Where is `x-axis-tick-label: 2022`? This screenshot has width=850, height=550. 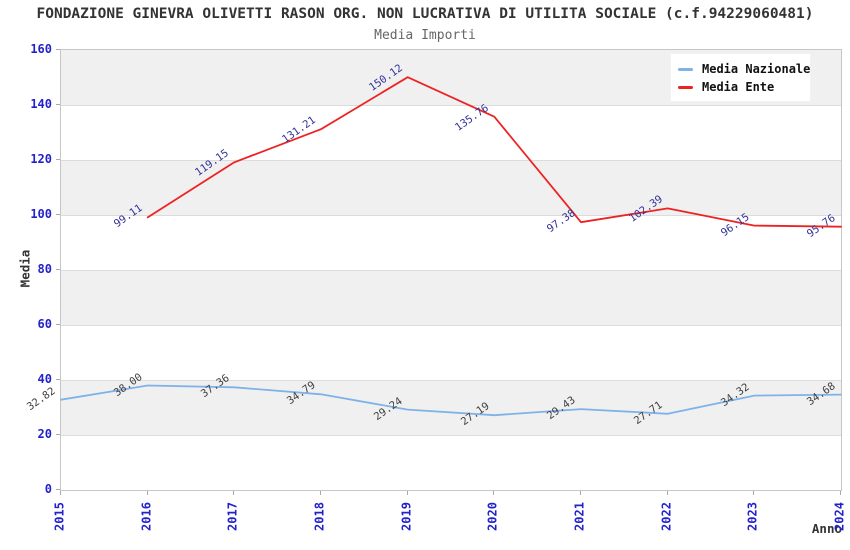 x-axis-tick-label: 2022 is located at coordinates (666, 516).